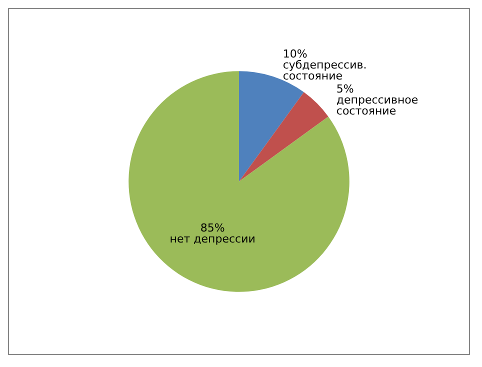 This screenshot has height=367, width=482. I want to click on slice-label: нет депрессии, so click(213, 239).